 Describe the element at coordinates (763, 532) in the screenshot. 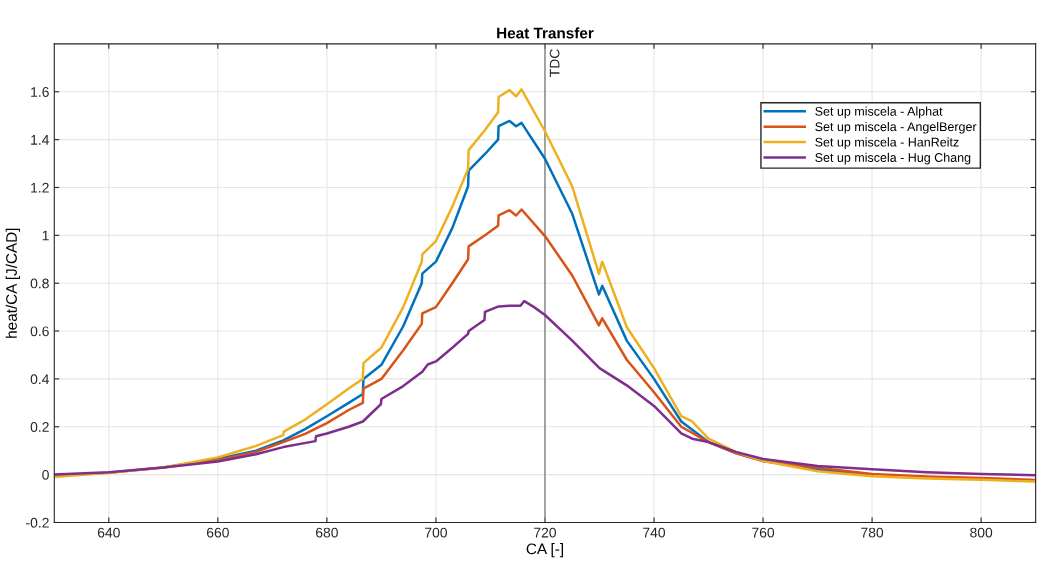

I see `x-tick-label: 760` at that location.